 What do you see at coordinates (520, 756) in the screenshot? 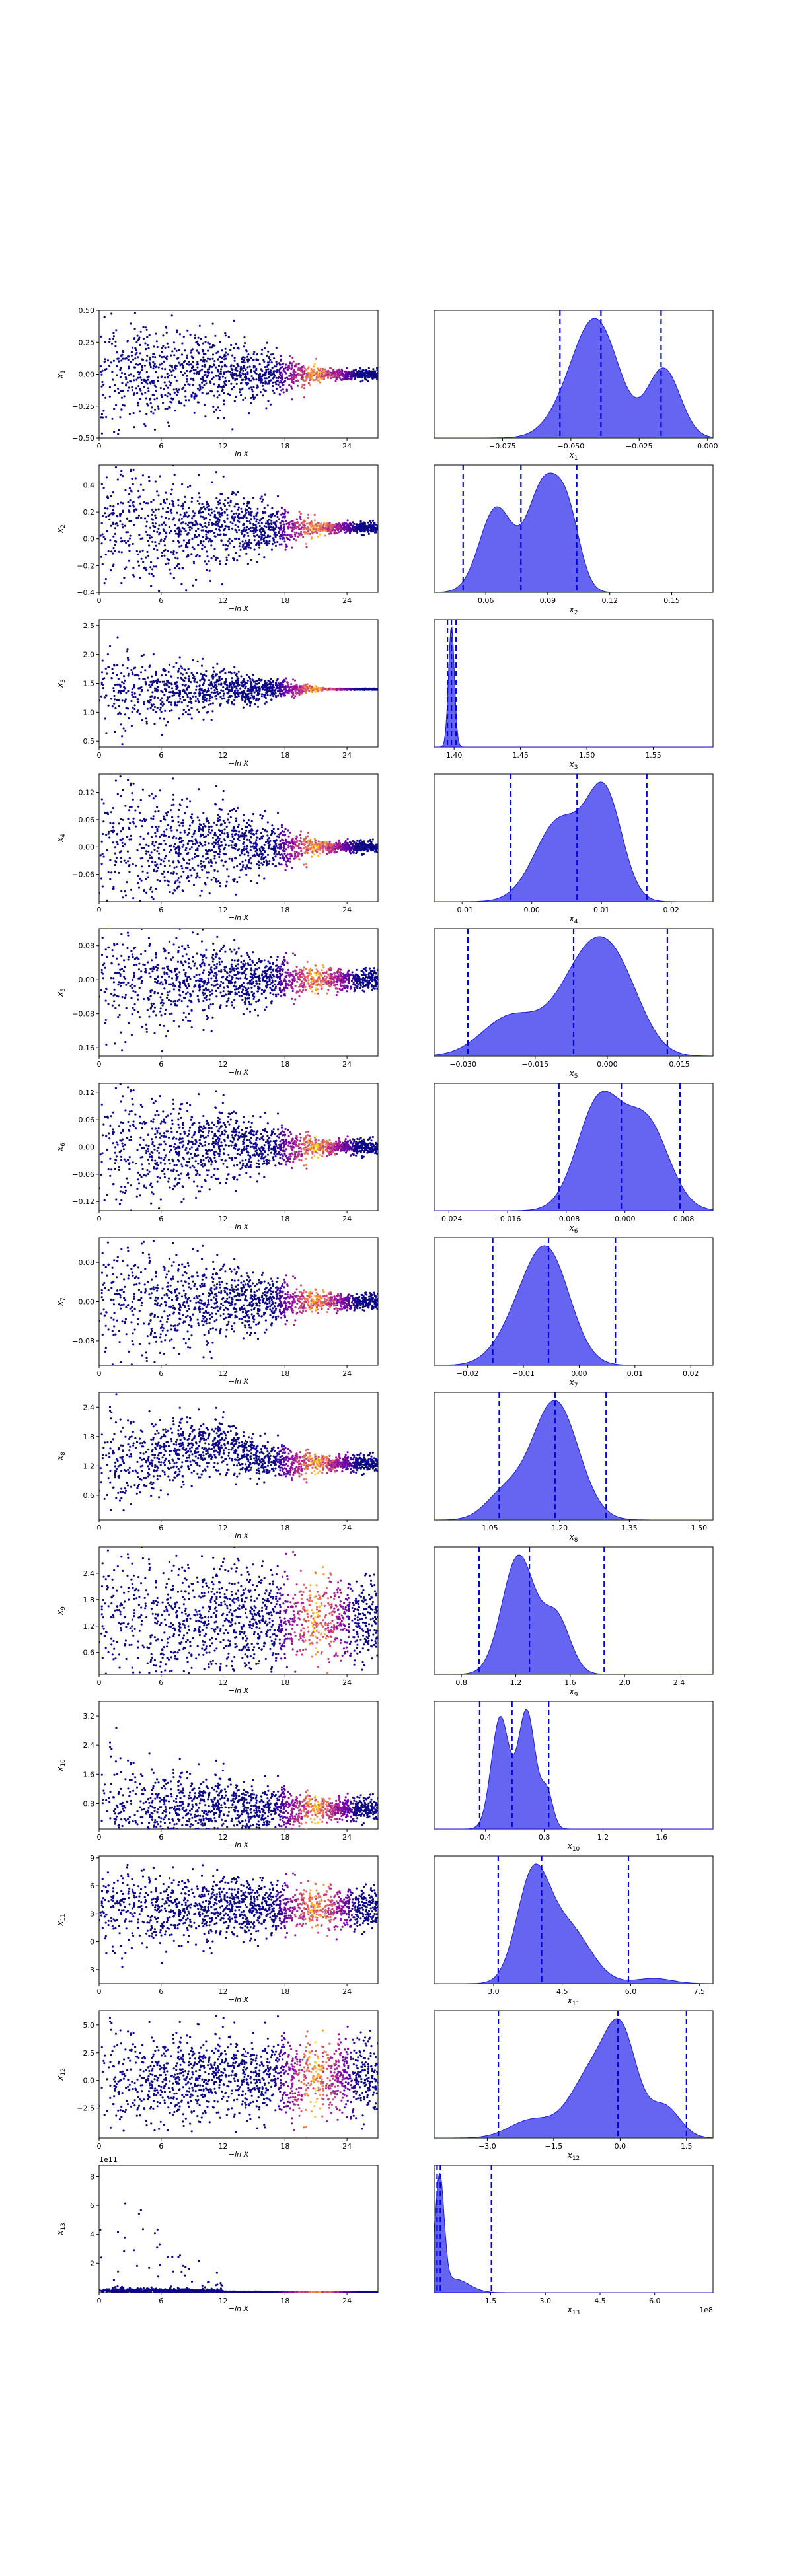
I see `posterior-3-x-tick-label: 1.45` at bounding box center [520, 756].